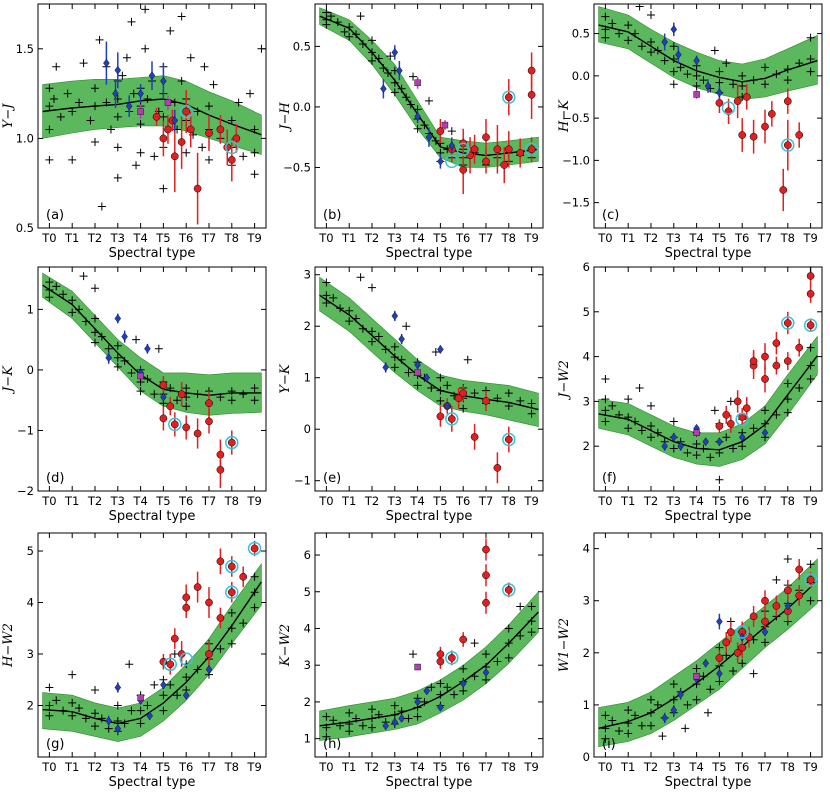 This screenshot has height=796, width=830. I want to click on ringed-point, so click(742, 419).